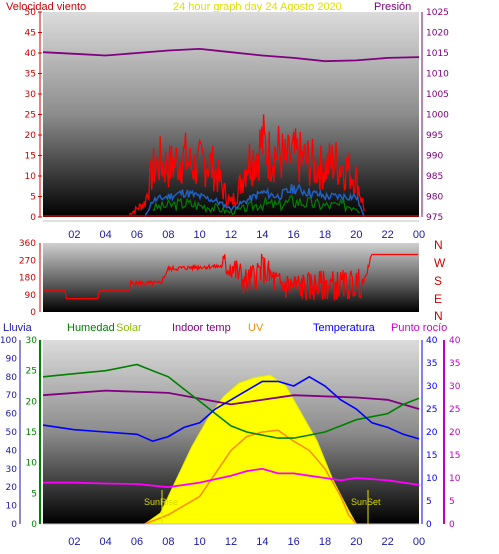 This screenshot has width=499, height=554. What do you see at coordinates (392, 7) in the screenshot?
I see `pressure-label: Presión` at bounding box center [392, 7].